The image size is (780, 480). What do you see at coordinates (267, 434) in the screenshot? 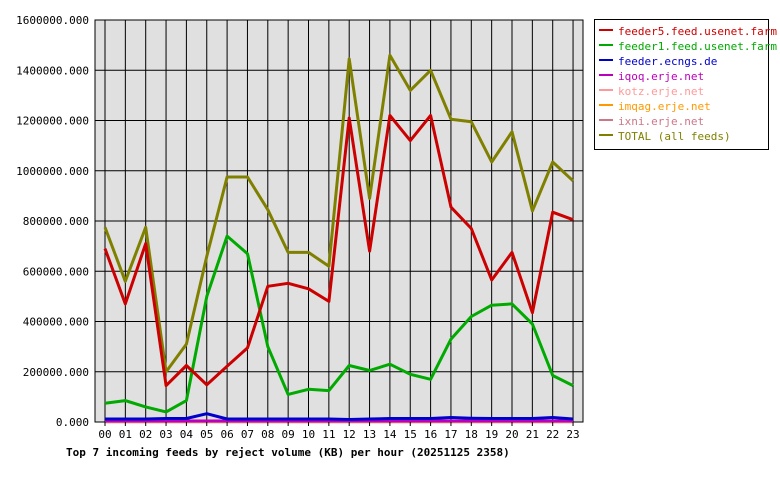
I see `x-tick-label: 08` at bounding box center [267, 434].